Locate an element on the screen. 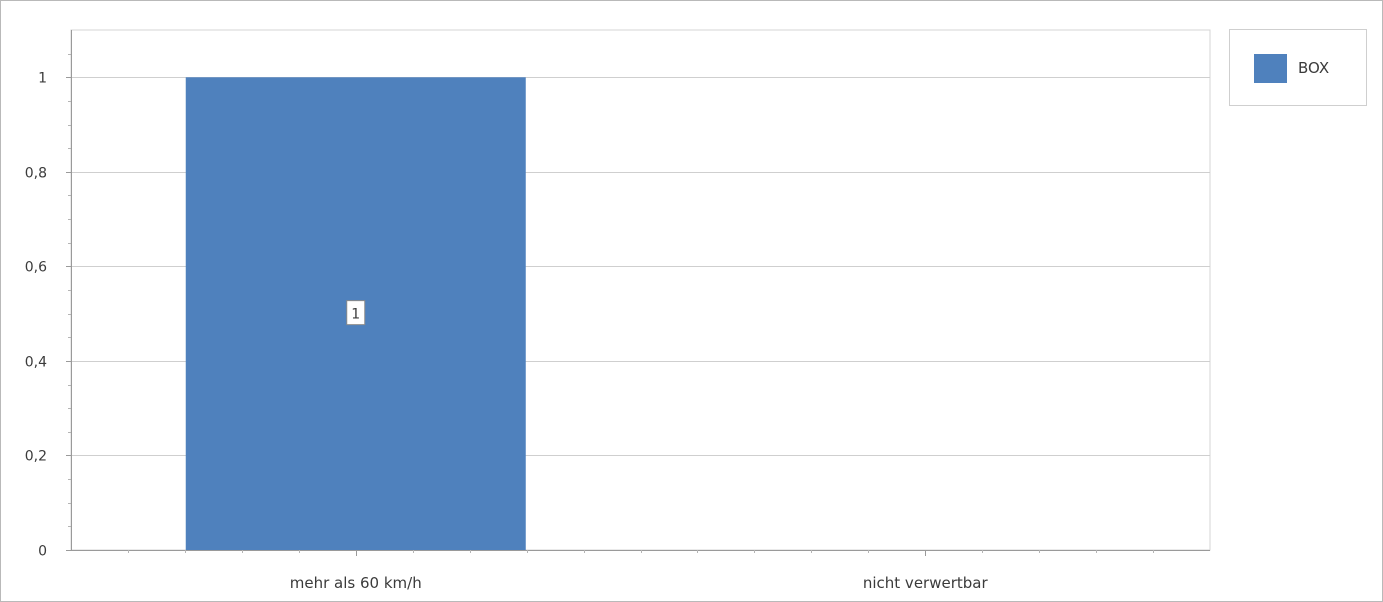 This screenshot has width=1383, height=602. legend-swatch is located at coordinates (1270, 68).